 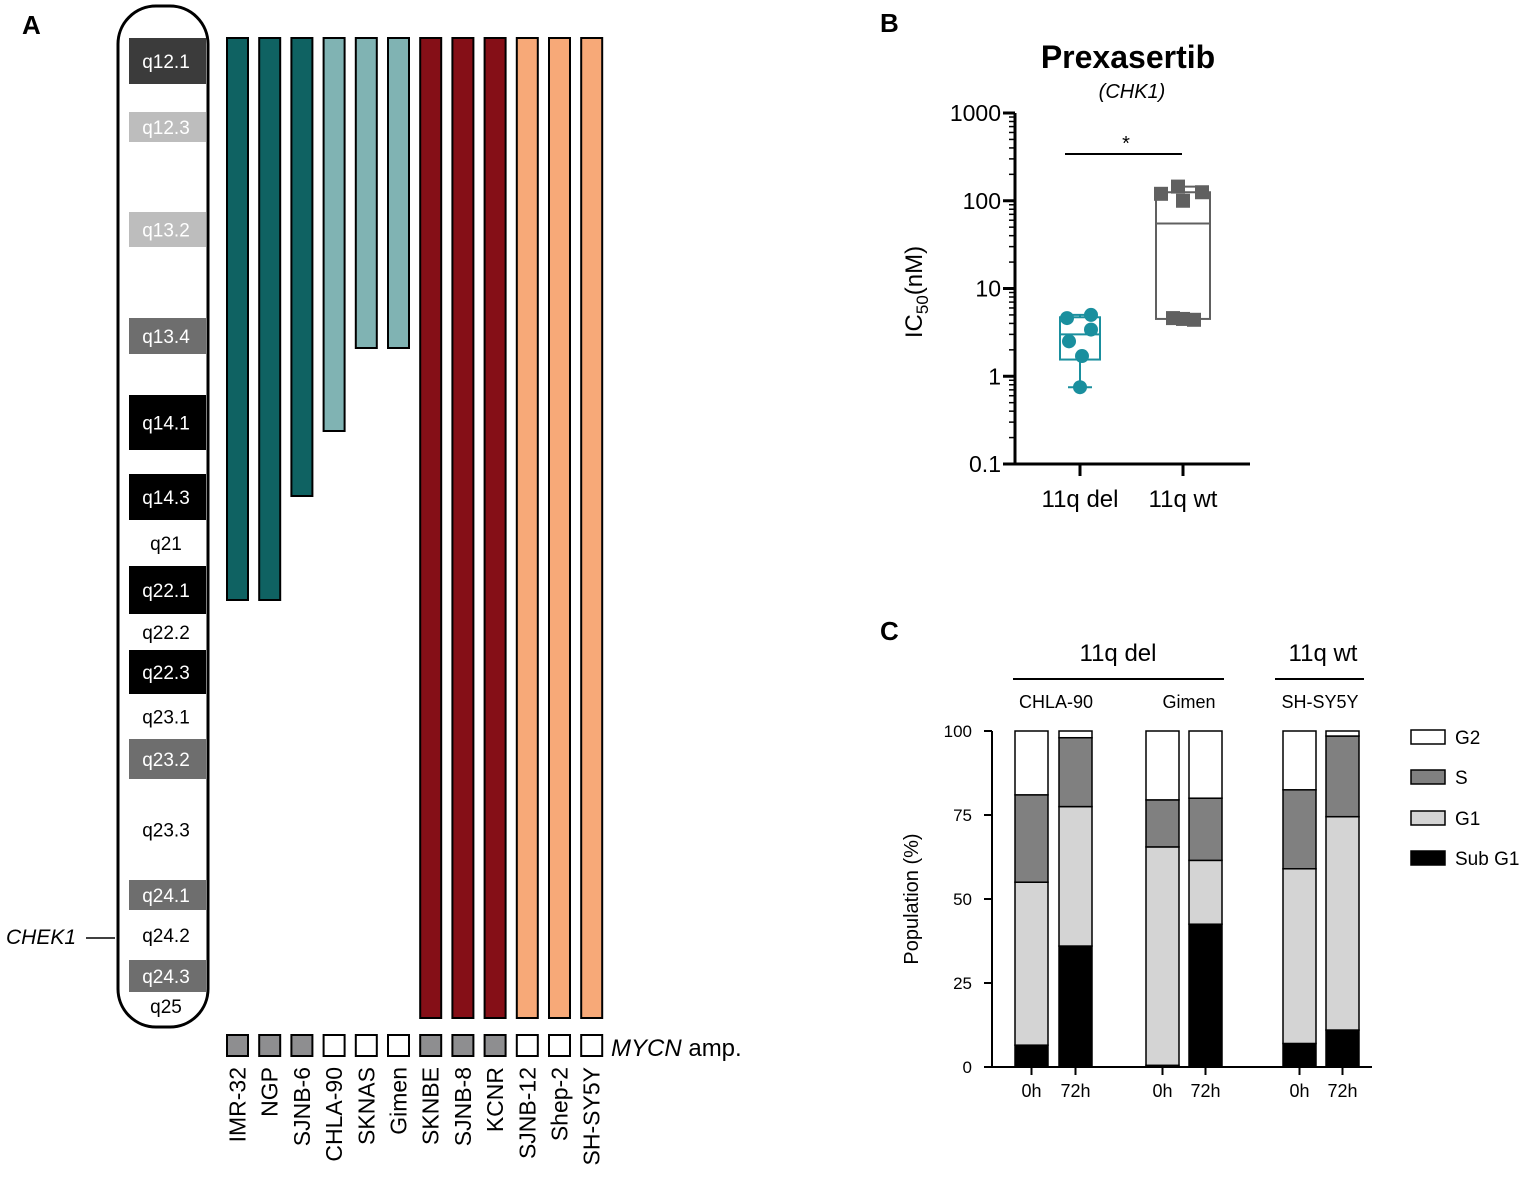 I want to click on legend-swatch-g2, so click(x=1428, y=737).